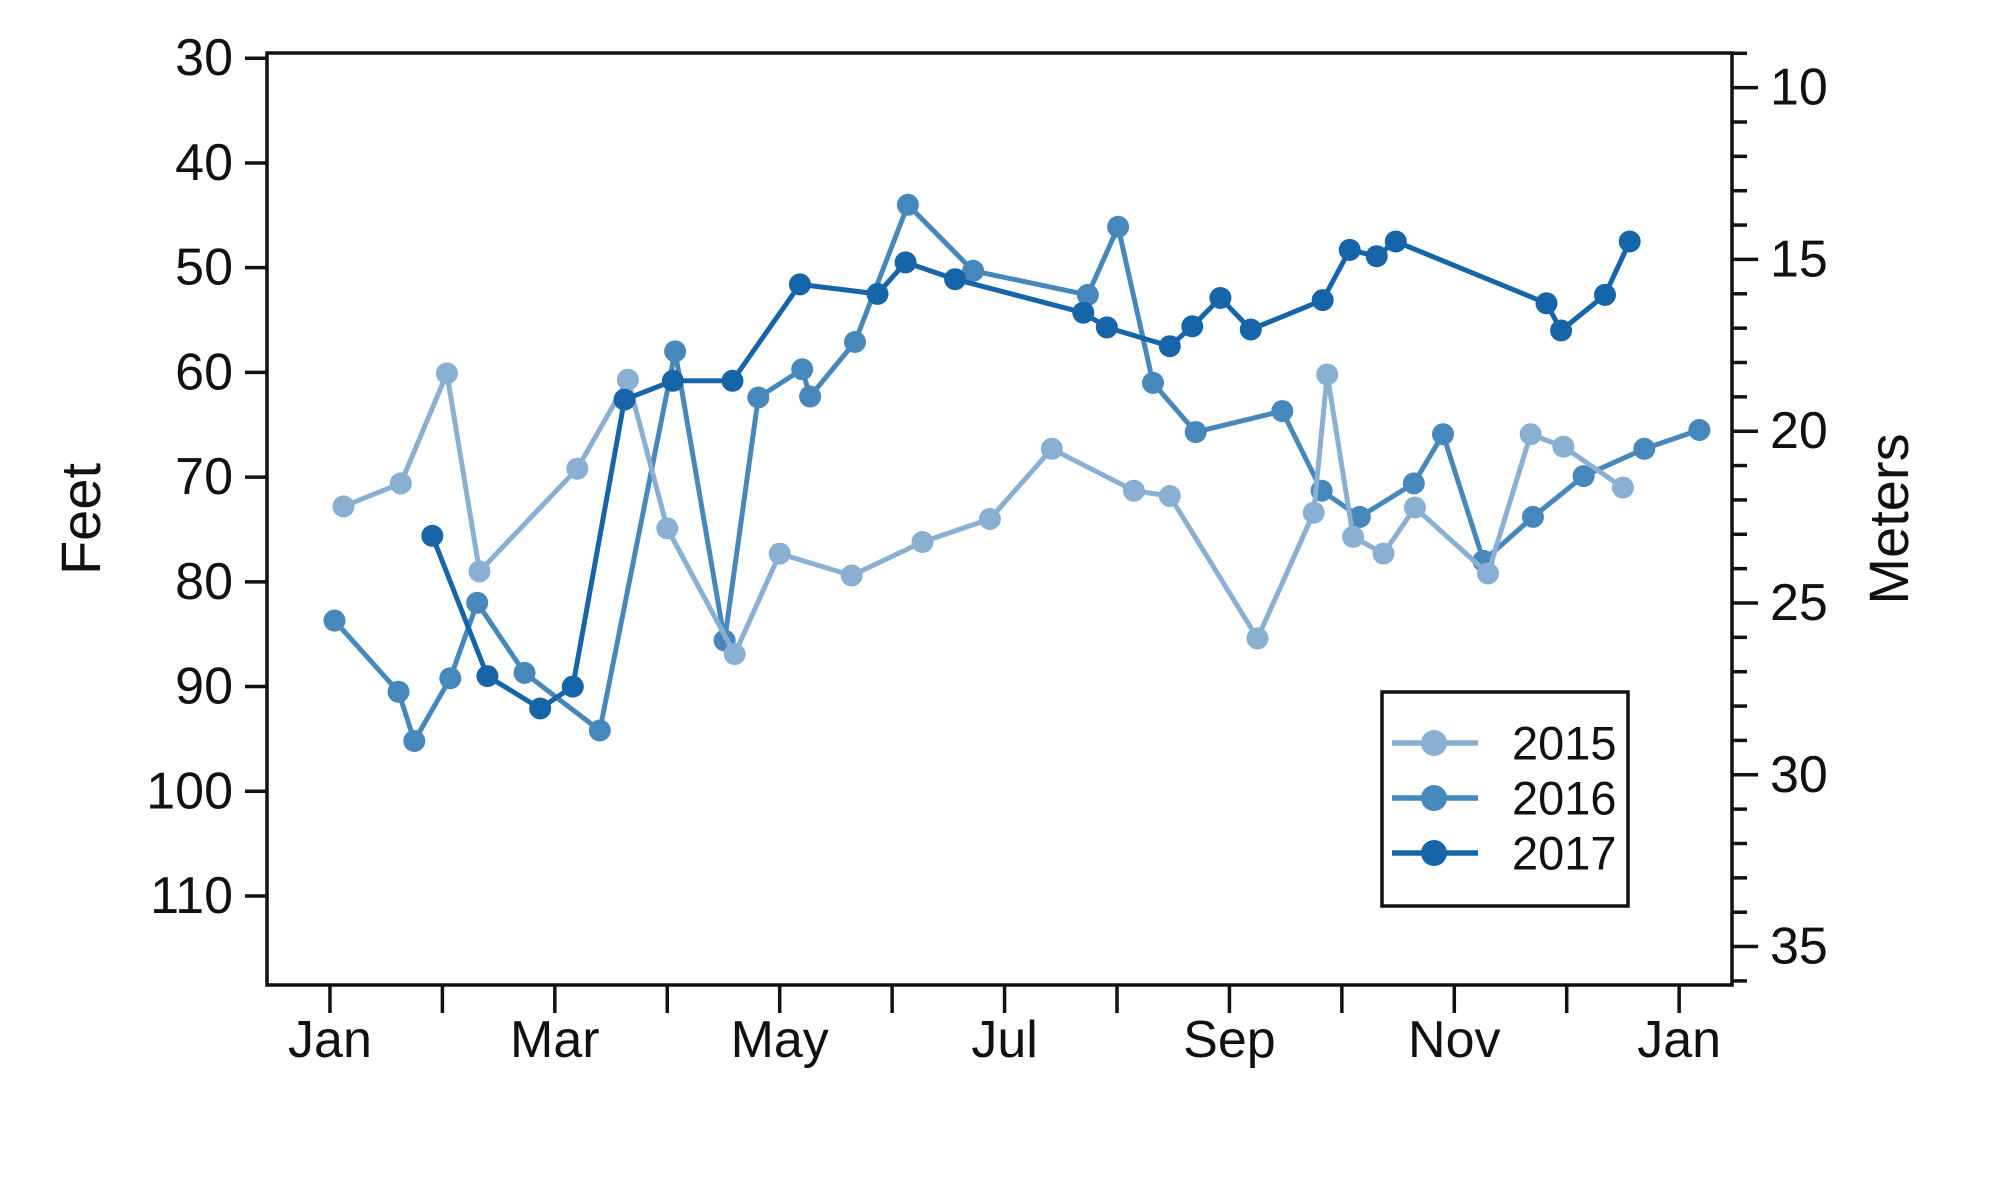  Describe the element at coordinates (1504, 853) in the screenshot. I see `legend-entry-2017: 2017` at that location.